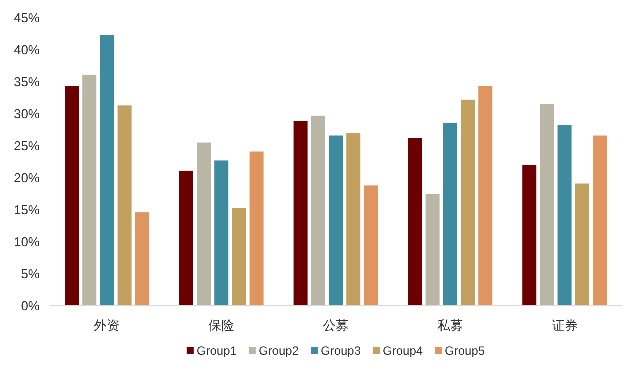 The height and width of the screenshot is (378, 640). Describe the element at coordinates (27, 50) in the screenshot. I see `y-tick-label: 40%` at that location.